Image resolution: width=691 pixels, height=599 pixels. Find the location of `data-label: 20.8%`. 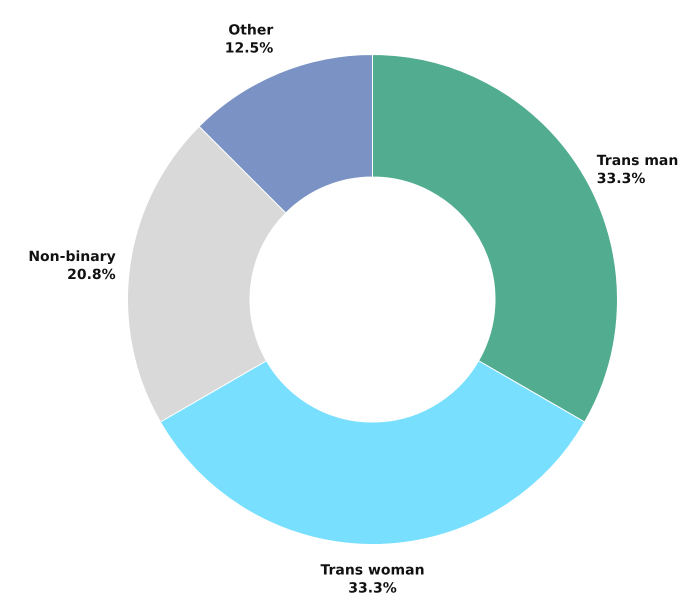

data-label: 20.8% is located at coordinates (91, 274).